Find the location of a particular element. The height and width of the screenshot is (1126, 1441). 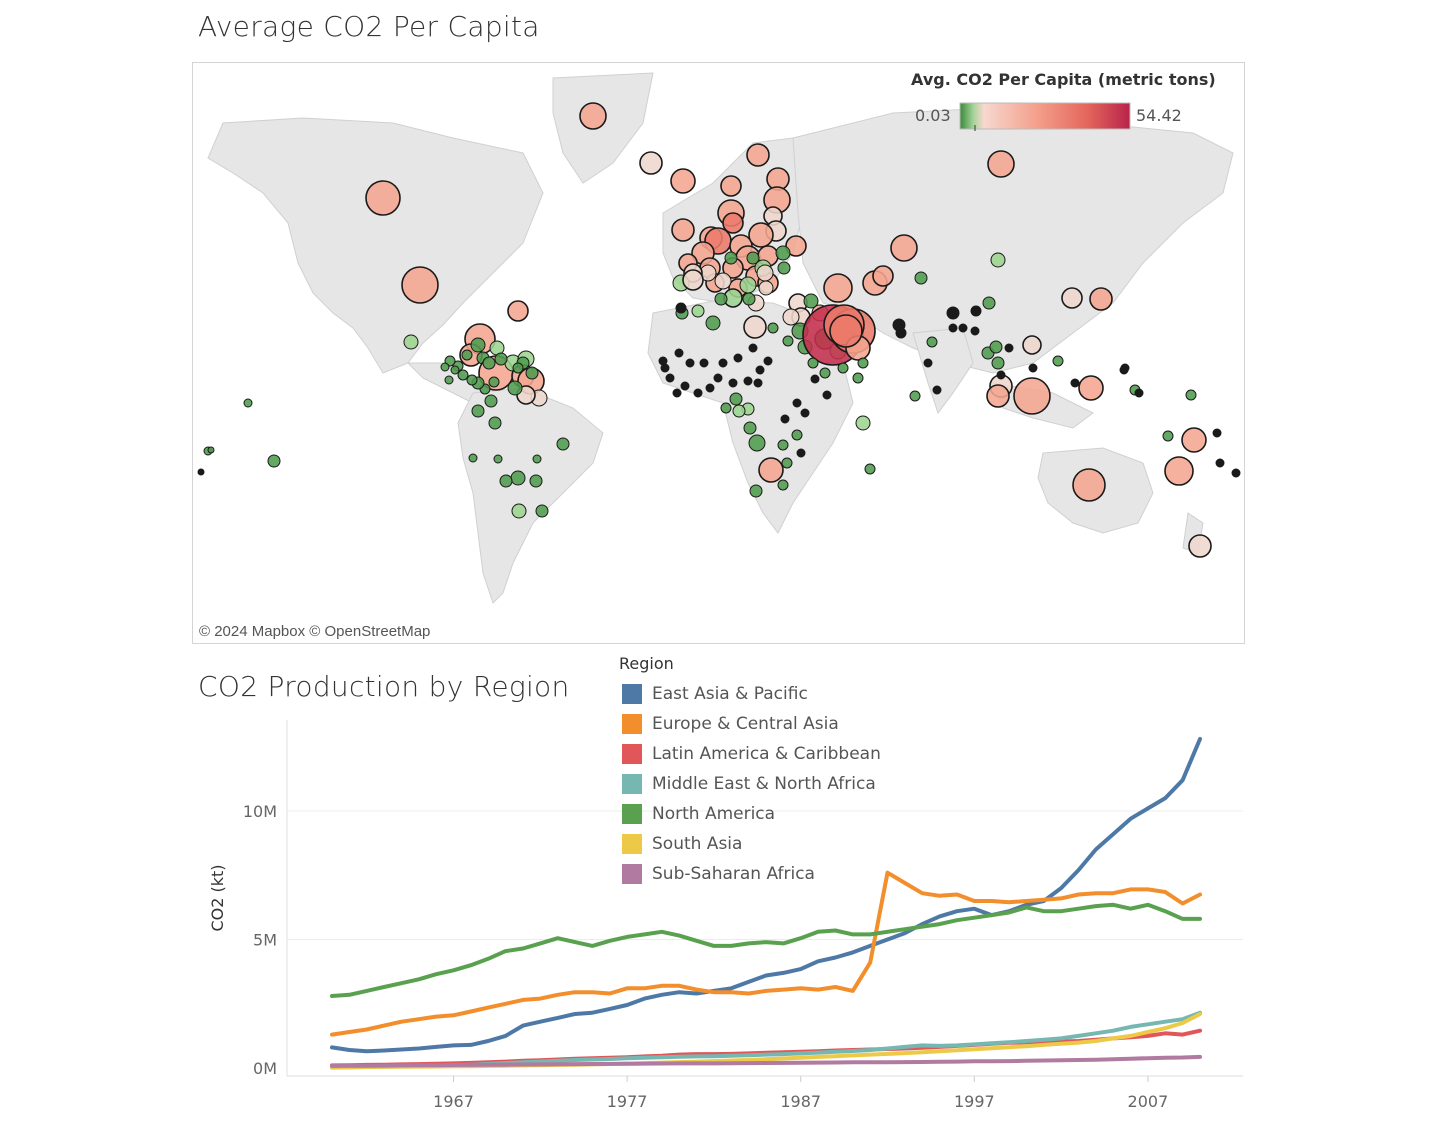

series-line-europe-central-asia is located at coordinates (766, 953).